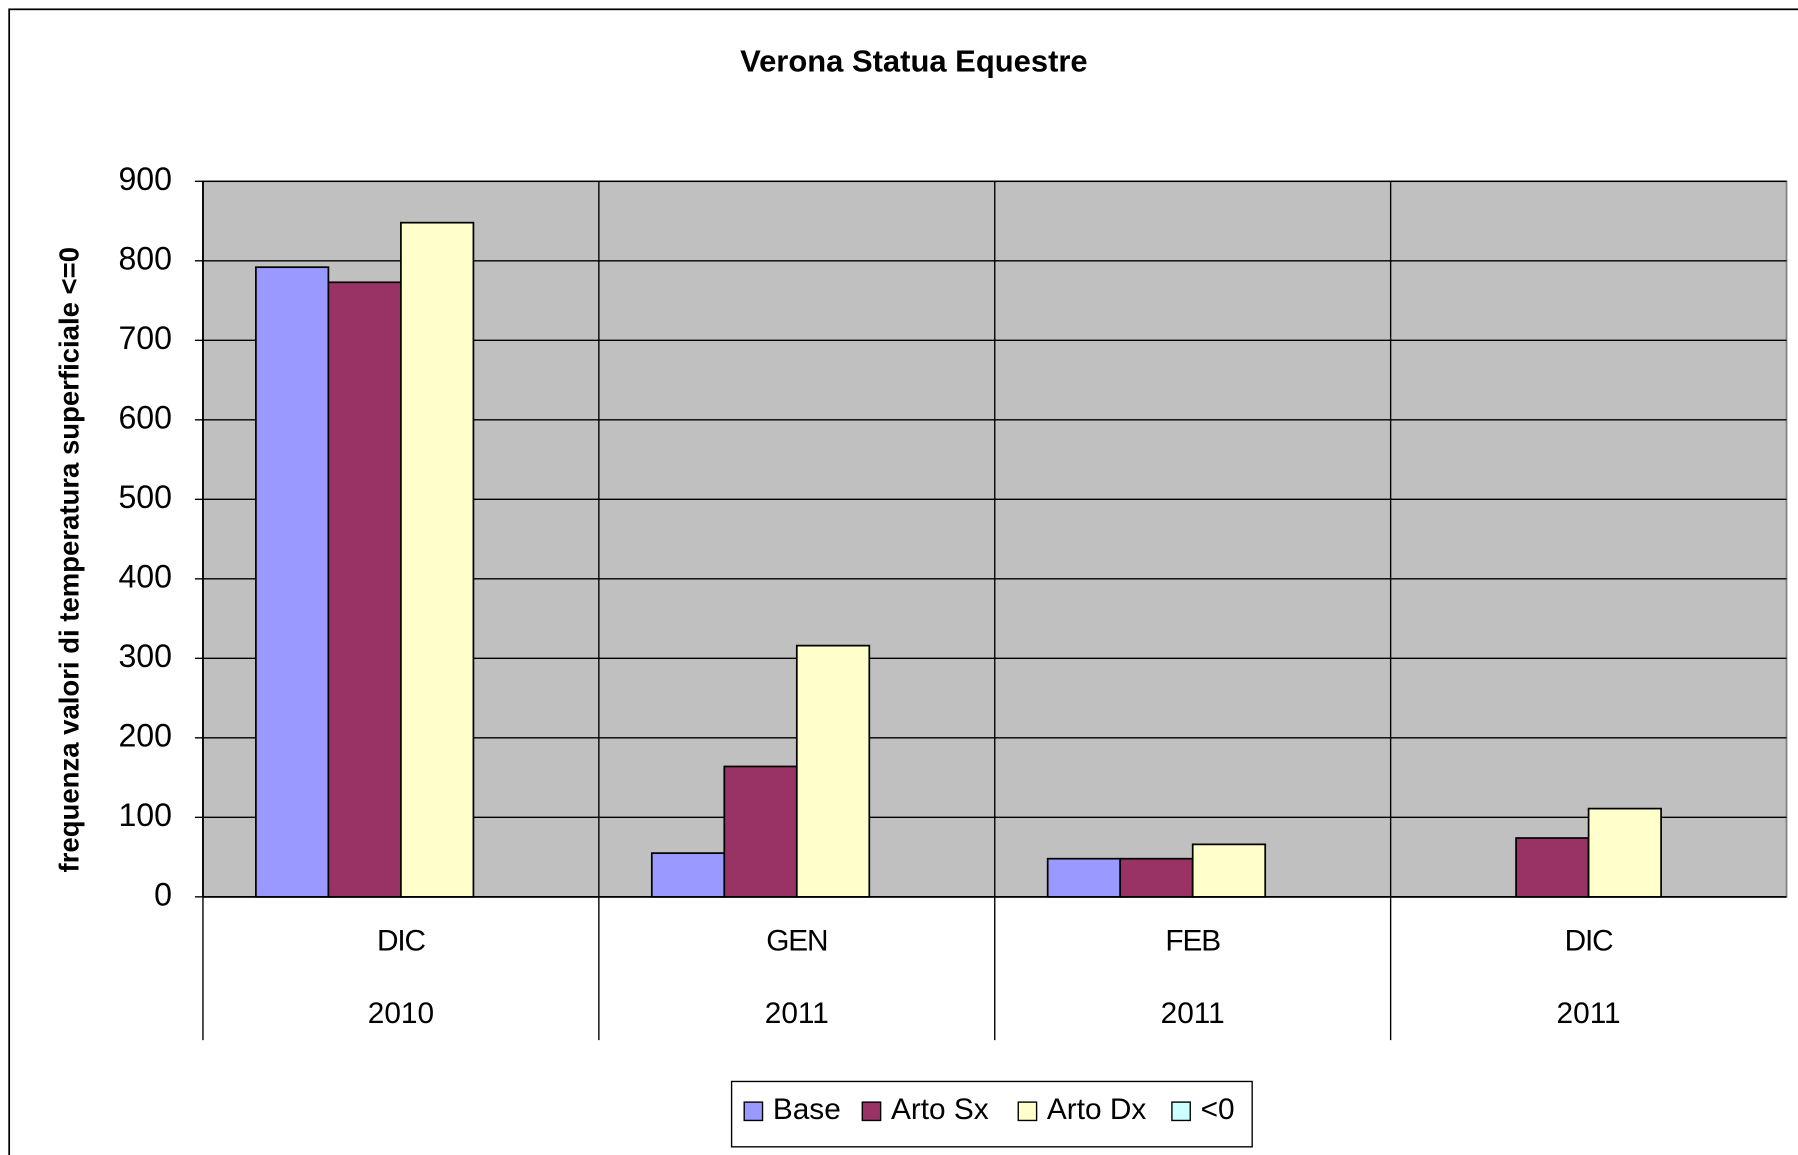  What do you see at coordinates (145, 576) in the screenshot?
I see `y-tick-label: 400` at bounding box center [145, 576].